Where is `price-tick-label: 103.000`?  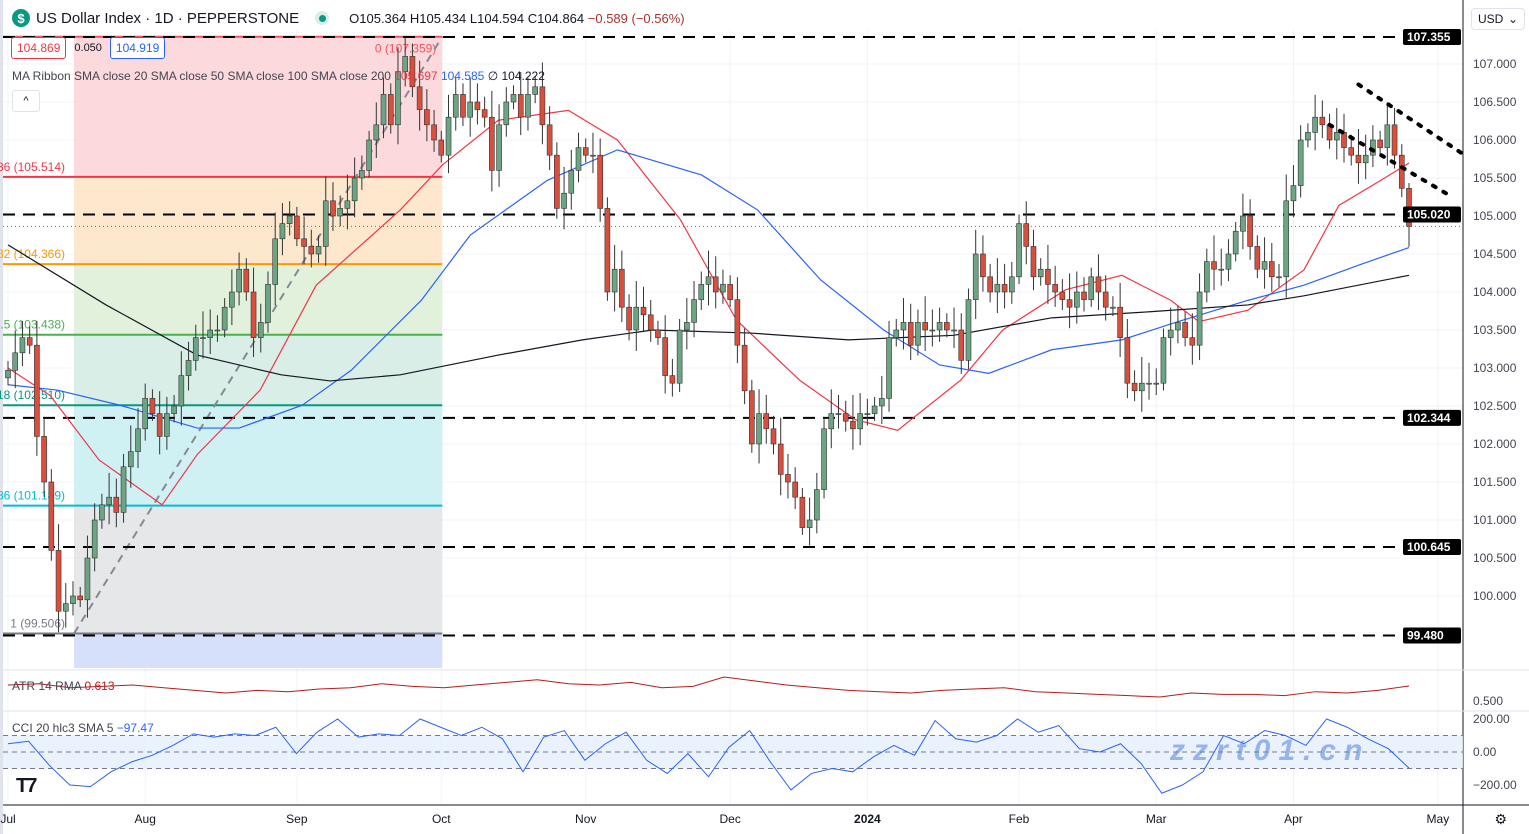 price-tick-label: 103.000 is located at coordinates (1495, 368).